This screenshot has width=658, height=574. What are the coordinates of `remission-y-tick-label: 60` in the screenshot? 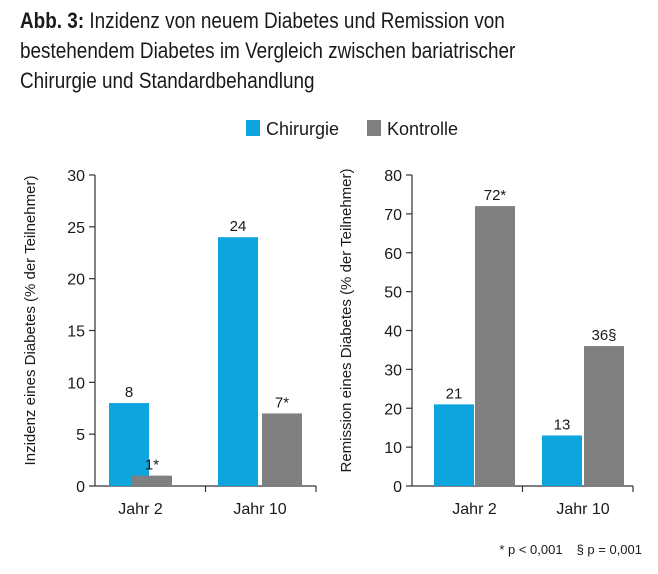 It's located at (393, 254).